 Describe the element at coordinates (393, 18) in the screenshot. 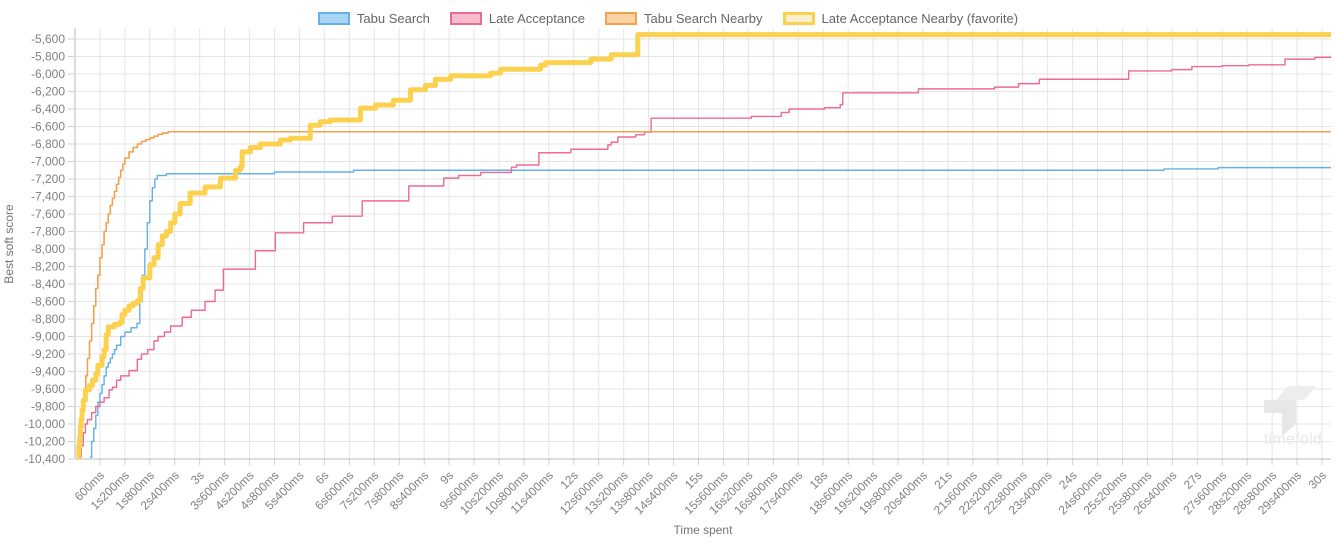

I see `legend-label-tabu-search: Tabu Search` at that location.